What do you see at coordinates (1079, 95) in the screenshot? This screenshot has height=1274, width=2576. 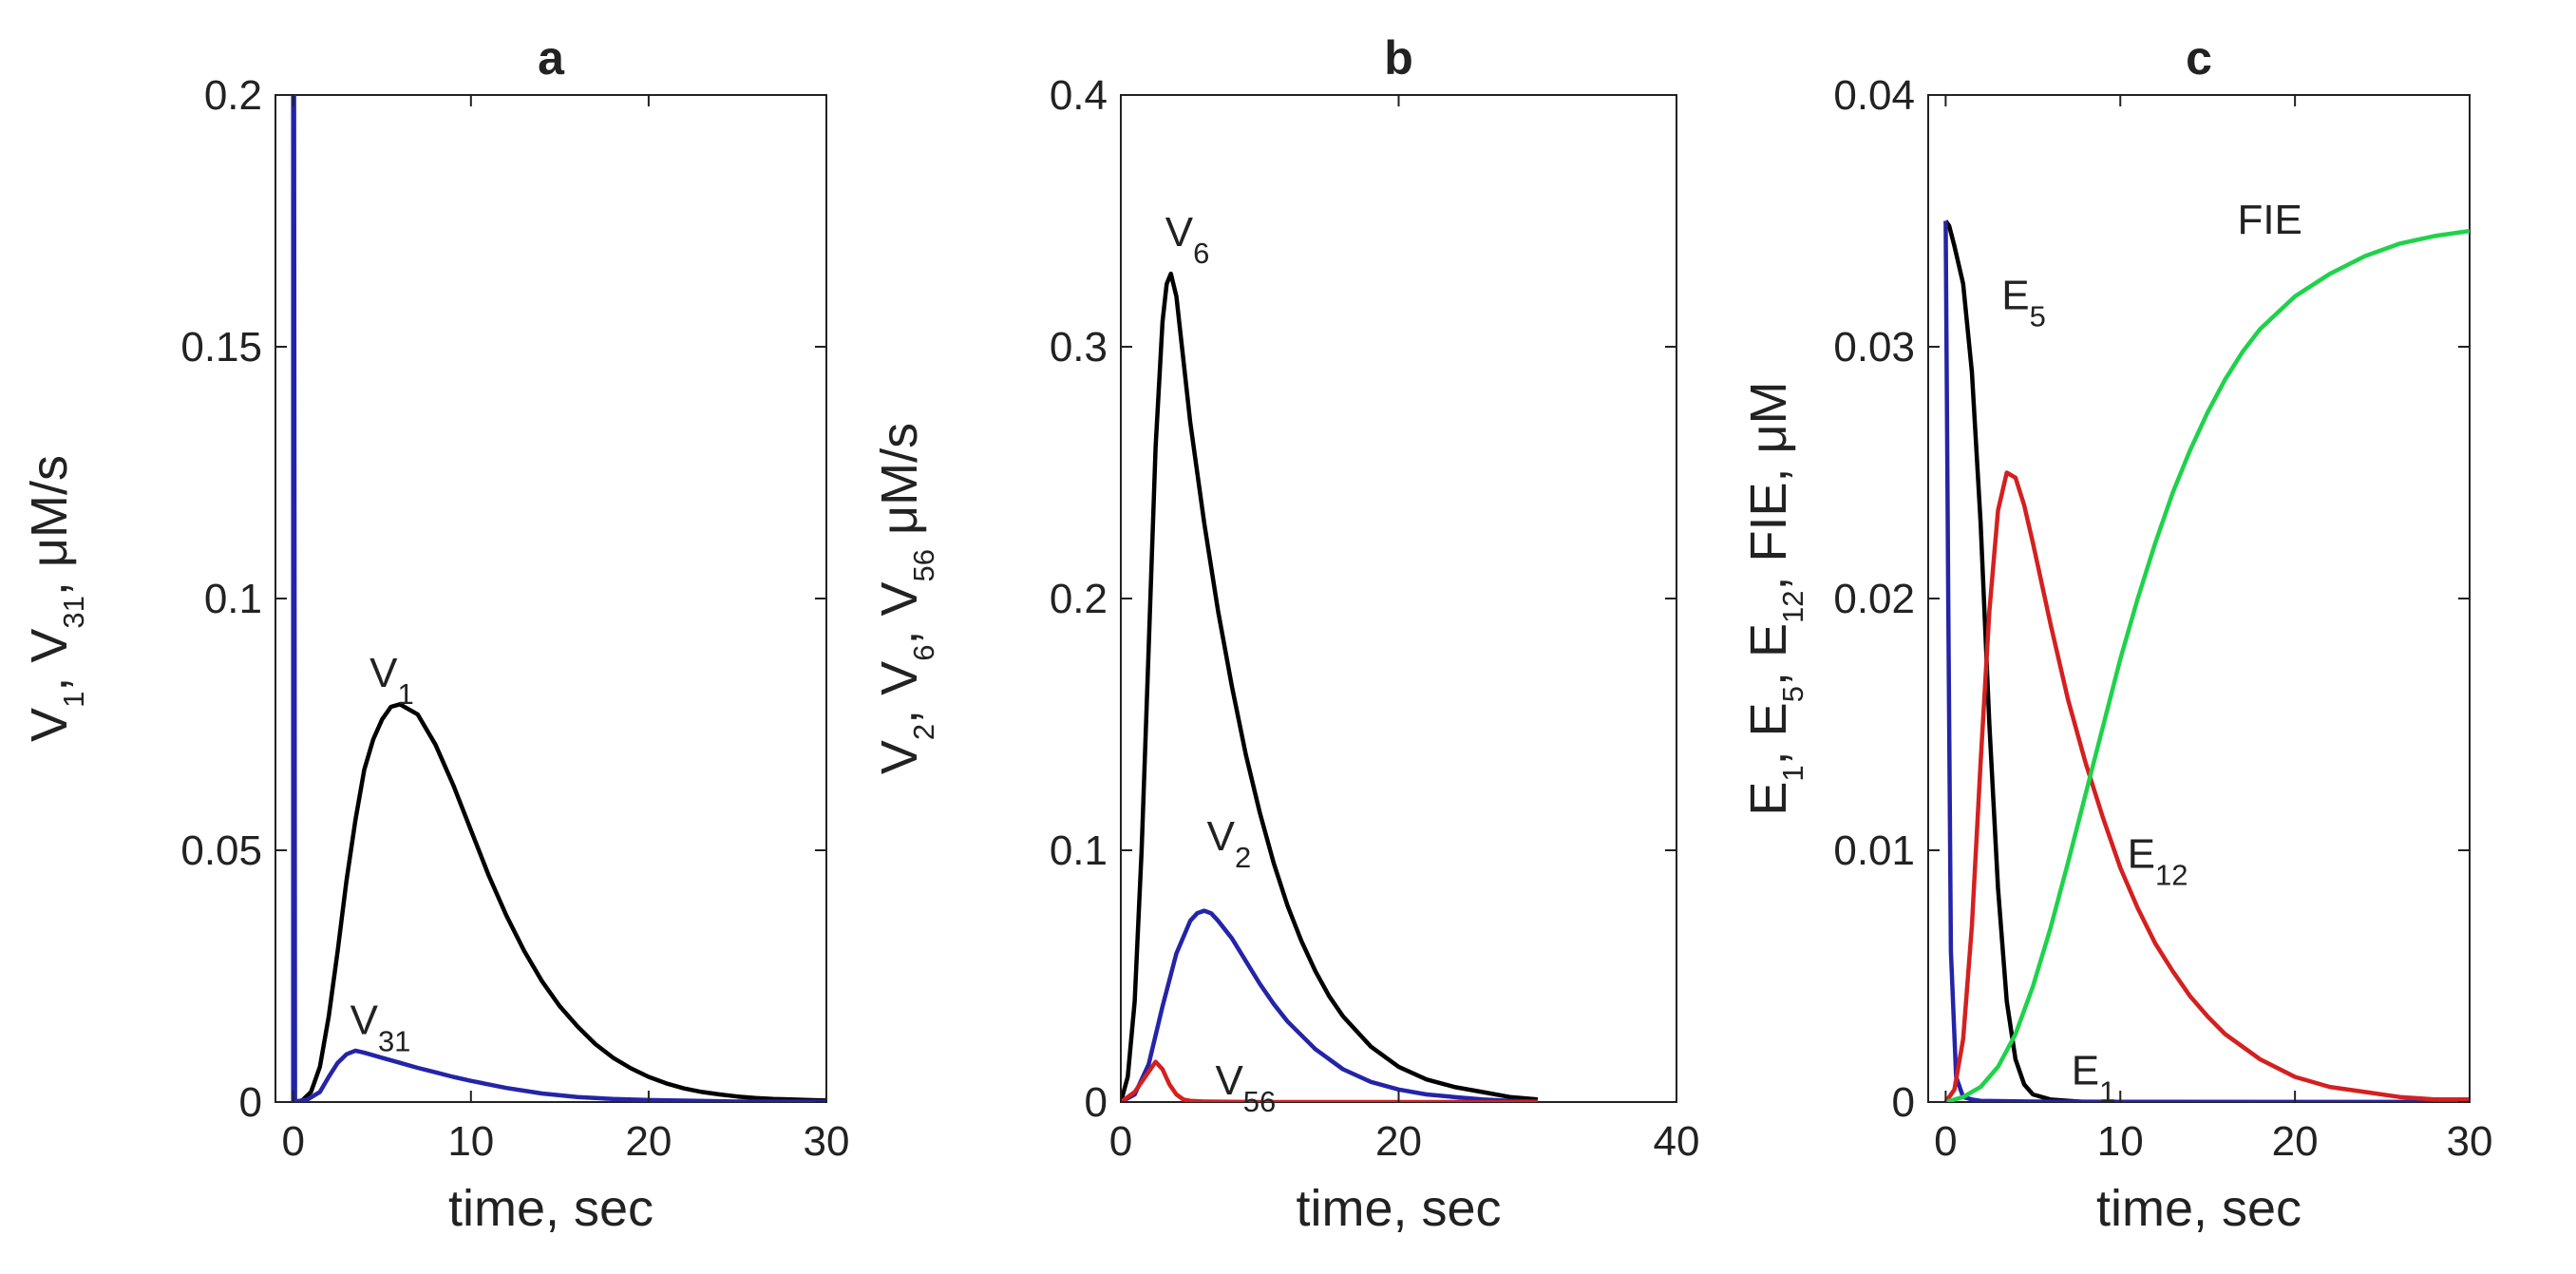 I see `y-tick-label: 0.4` at bounding box center [1079, 95].